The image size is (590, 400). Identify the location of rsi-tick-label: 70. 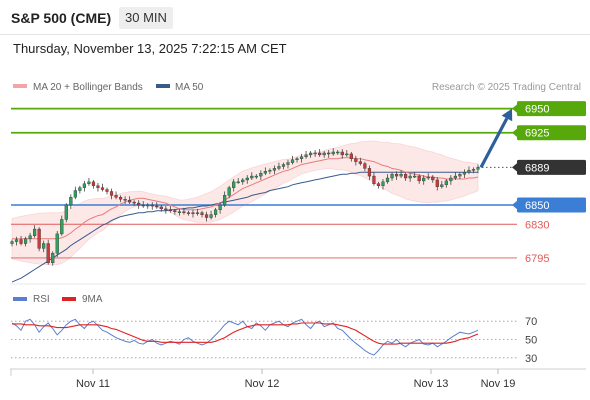
(531, 322).